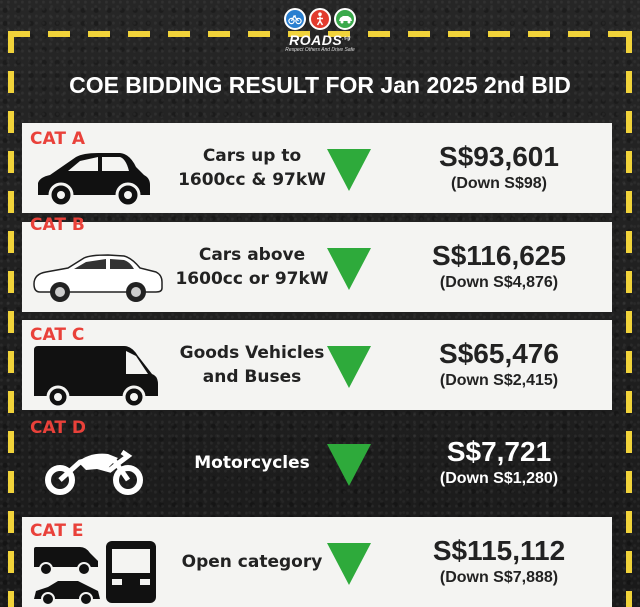 This screenshot has height=607, width=640. I want to click on roads-logo: ROADS.sg Respect Others And Drive Safe, so click(320, 36).